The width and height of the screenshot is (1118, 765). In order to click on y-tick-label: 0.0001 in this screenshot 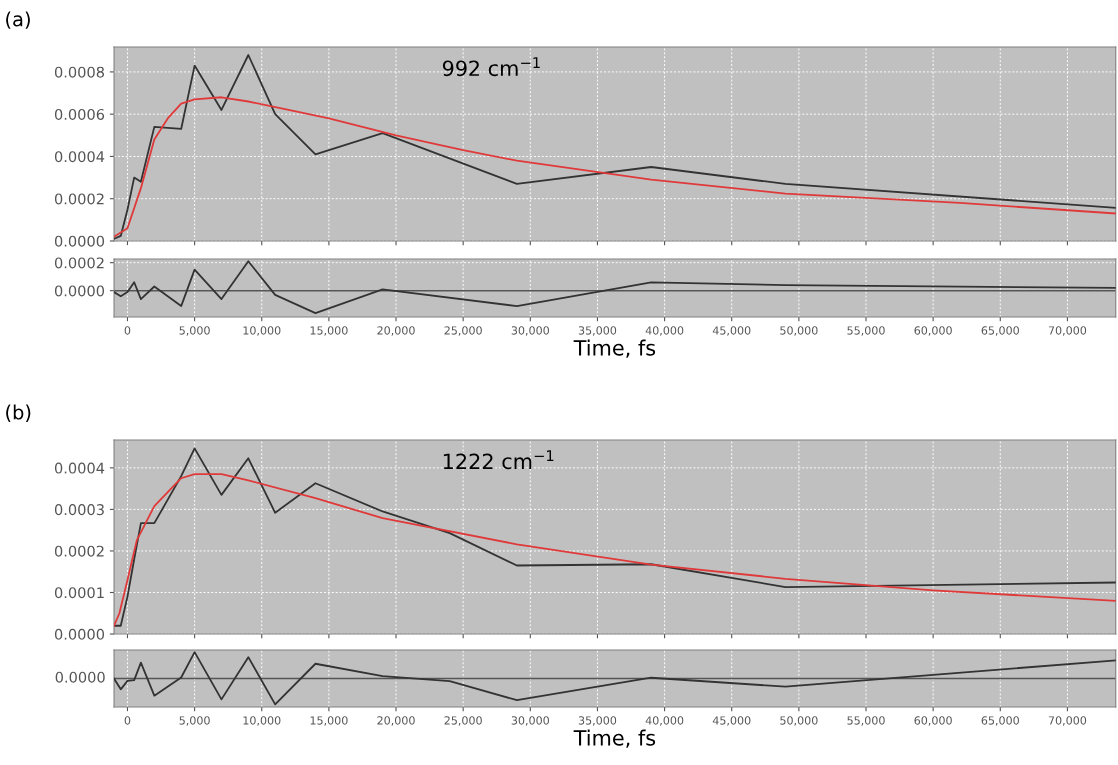, I will do `click(79, 593)`.